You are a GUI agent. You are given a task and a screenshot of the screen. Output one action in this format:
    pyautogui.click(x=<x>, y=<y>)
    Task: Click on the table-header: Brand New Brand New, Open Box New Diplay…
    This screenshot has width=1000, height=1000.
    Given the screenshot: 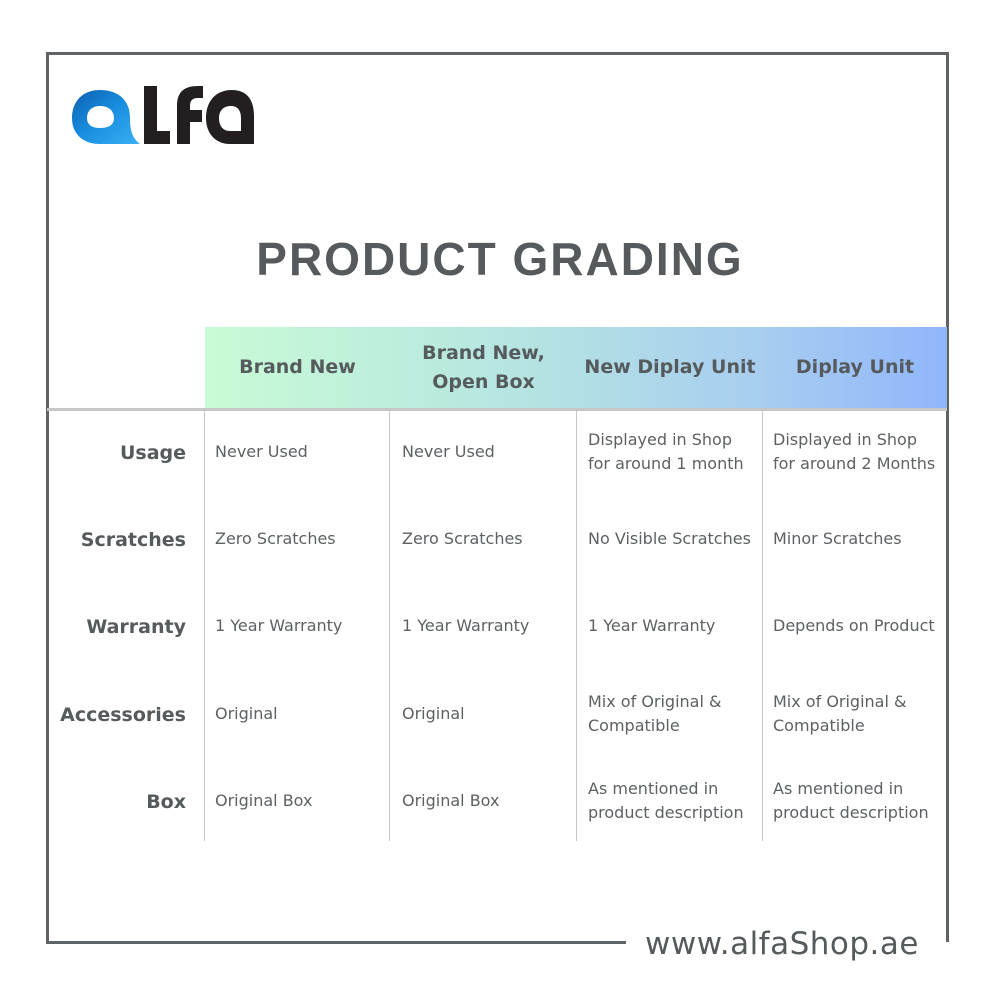 What is the action you would take?
    pyautogui.click(x=576, y=367)
    